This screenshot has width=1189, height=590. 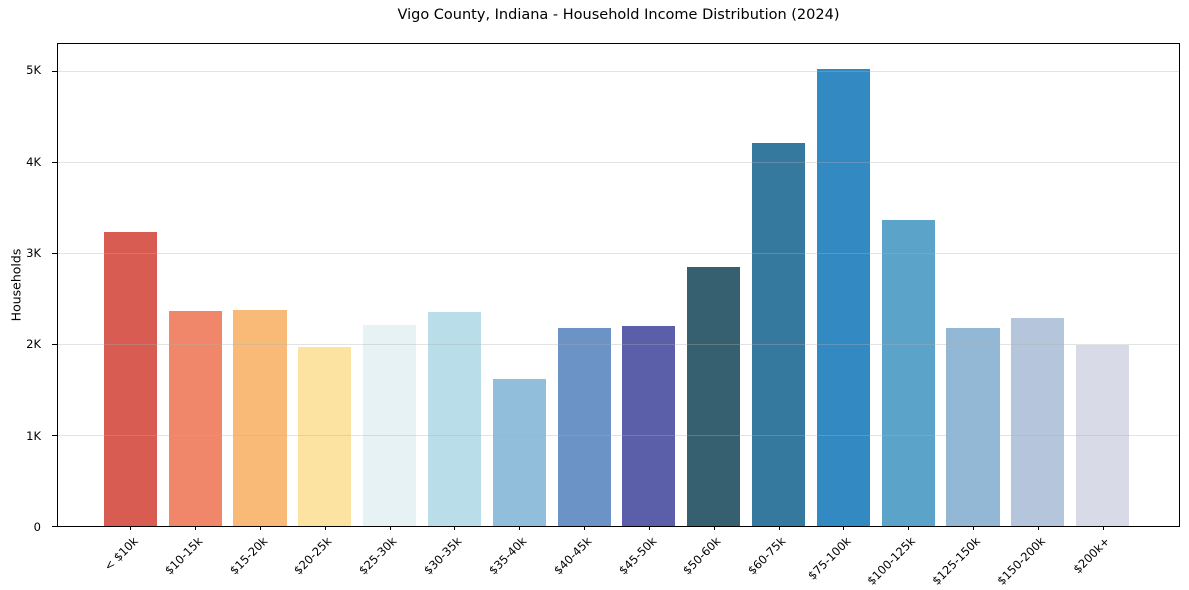 What do you see at coordinates (584, 310) in the screenshot?
I see `bar-slot: $40-45k` at bounding box center [584, 310].